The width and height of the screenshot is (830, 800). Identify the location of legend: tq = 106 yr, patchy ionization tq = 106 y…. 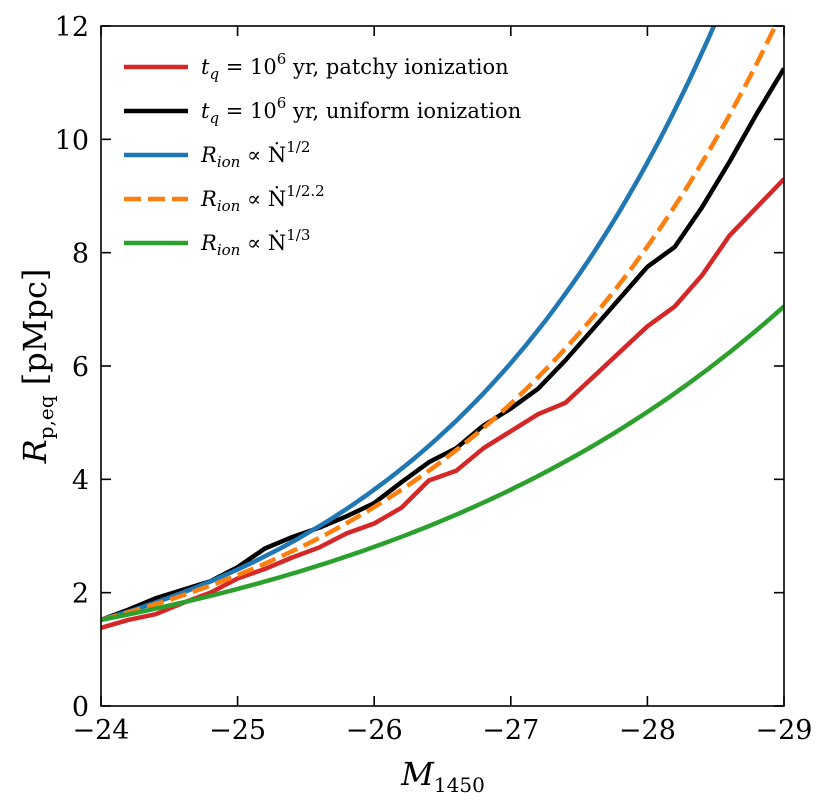
(322, 154).